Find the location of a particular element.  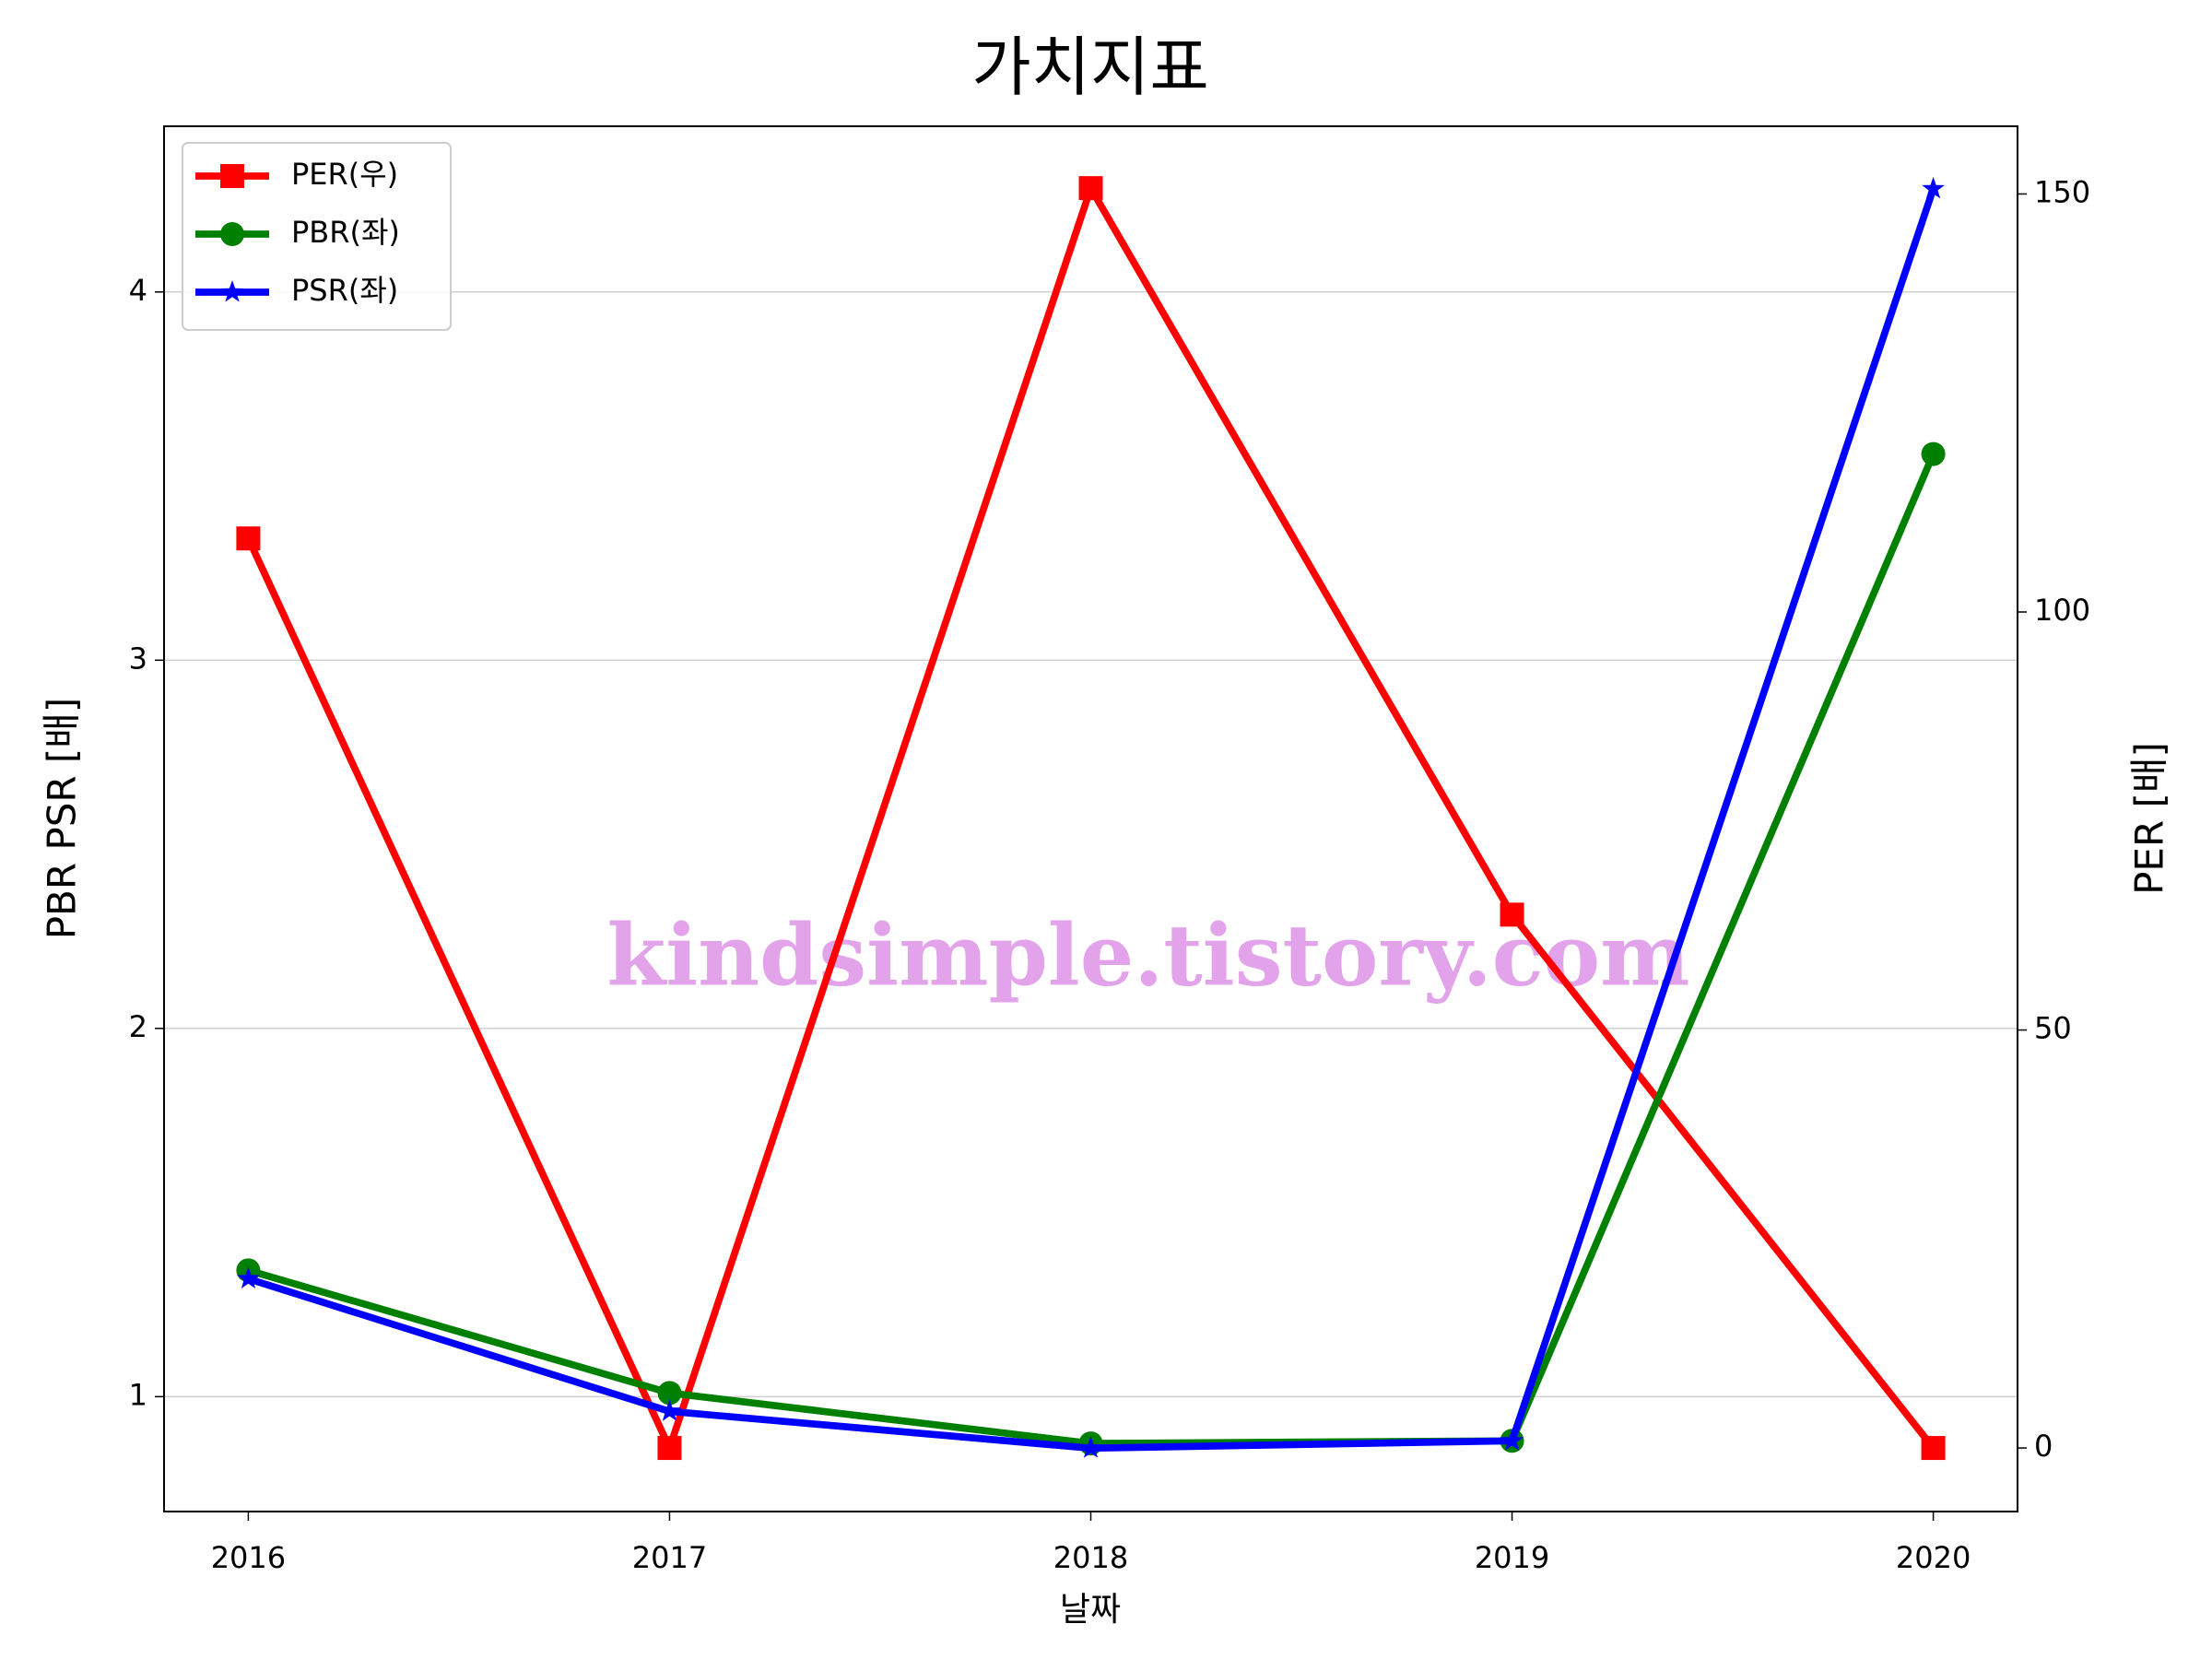

x-tick-label: 2020 is located at coordinates (1933, 1557).